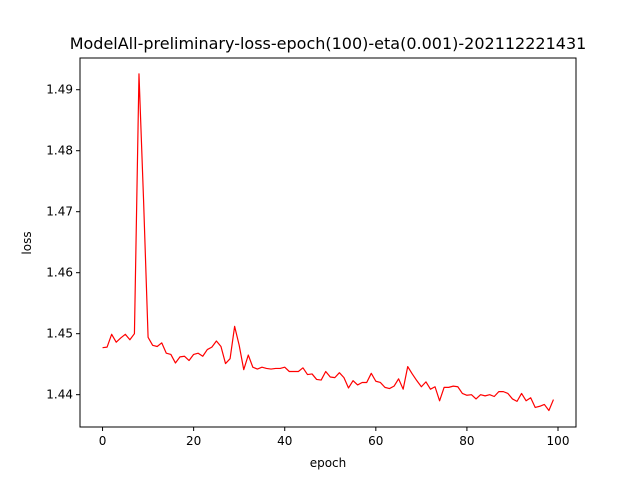 The image size is (640, 480). What do you see at coordinates (284, 441) in the screenshot?
I see `x-tick-label: 40` at bounding box center [284, 441].